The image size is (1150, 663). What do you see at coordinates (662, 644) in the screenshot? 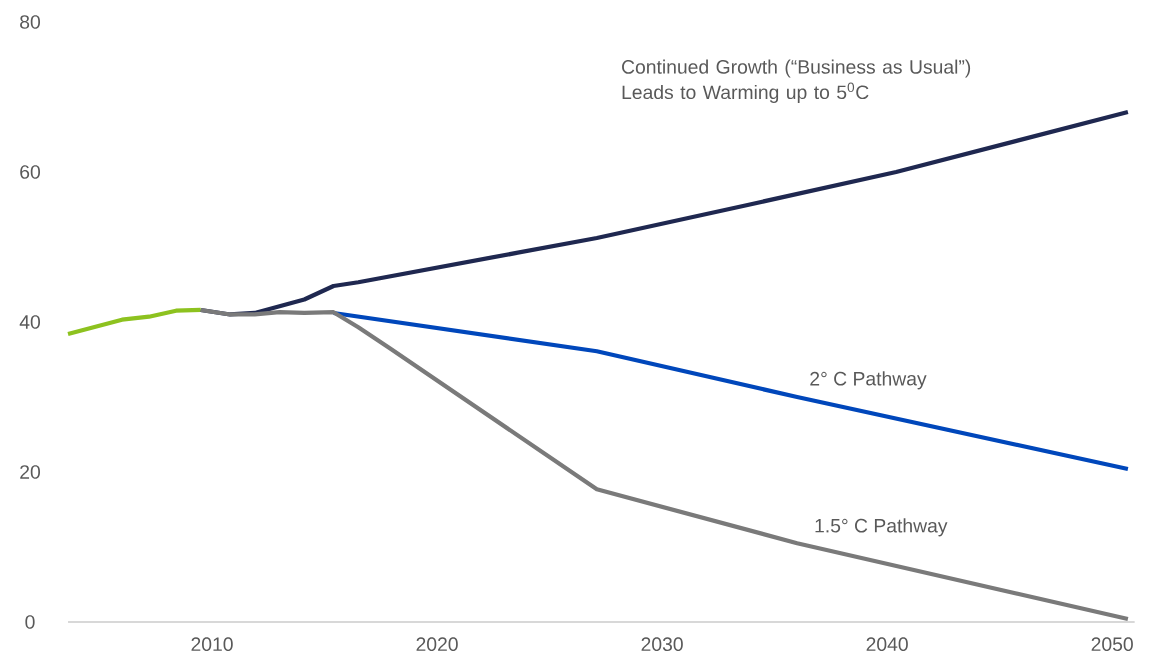
I see `x-tick-label: 2030` at bounding box center [662, 644].